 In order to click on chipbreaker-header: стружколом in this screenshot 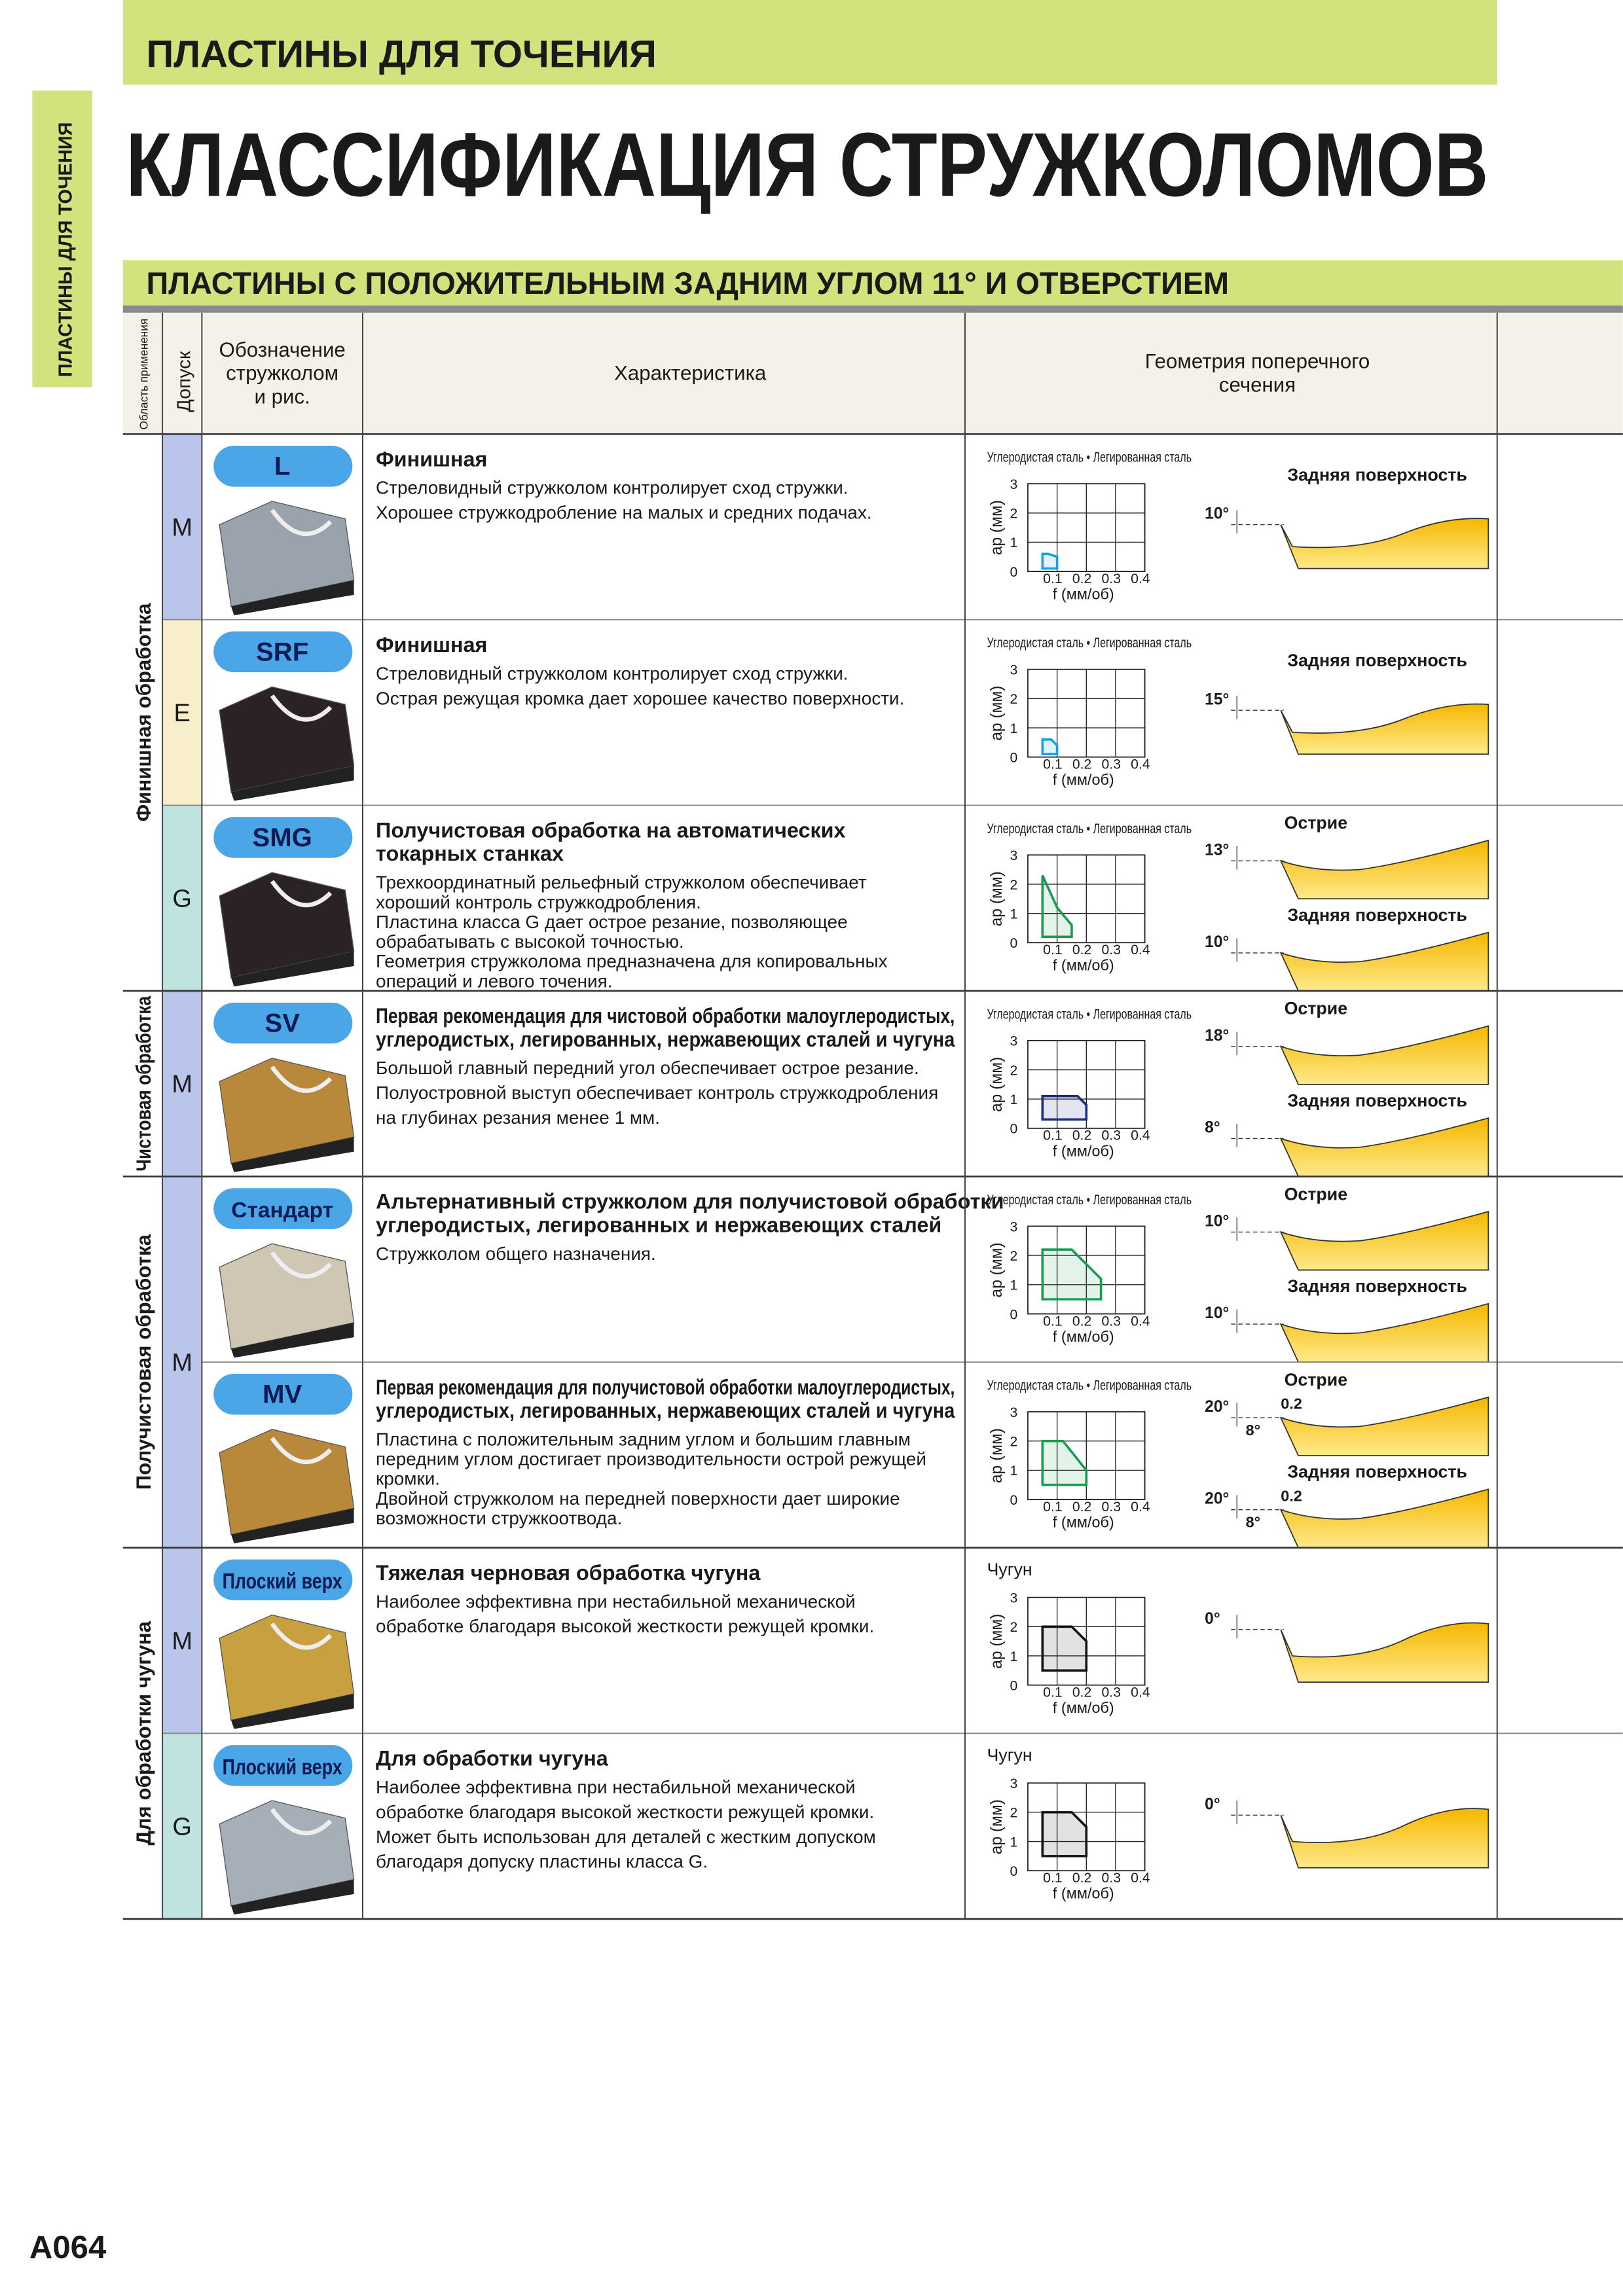, I will do `click(282, 373)`.